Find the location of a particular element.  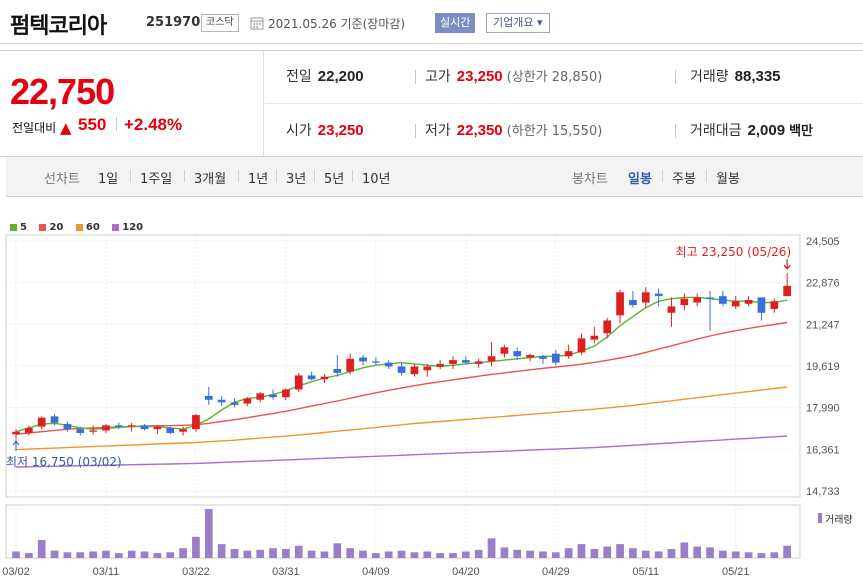

tab-line-chart: 선차트 is located at coordinates (62, 179).